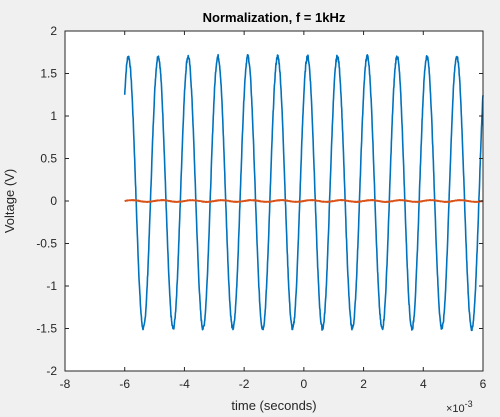  Describe the element at coordinates (304, 201) in the screenshot. I see `series-line-normalized` at that location.